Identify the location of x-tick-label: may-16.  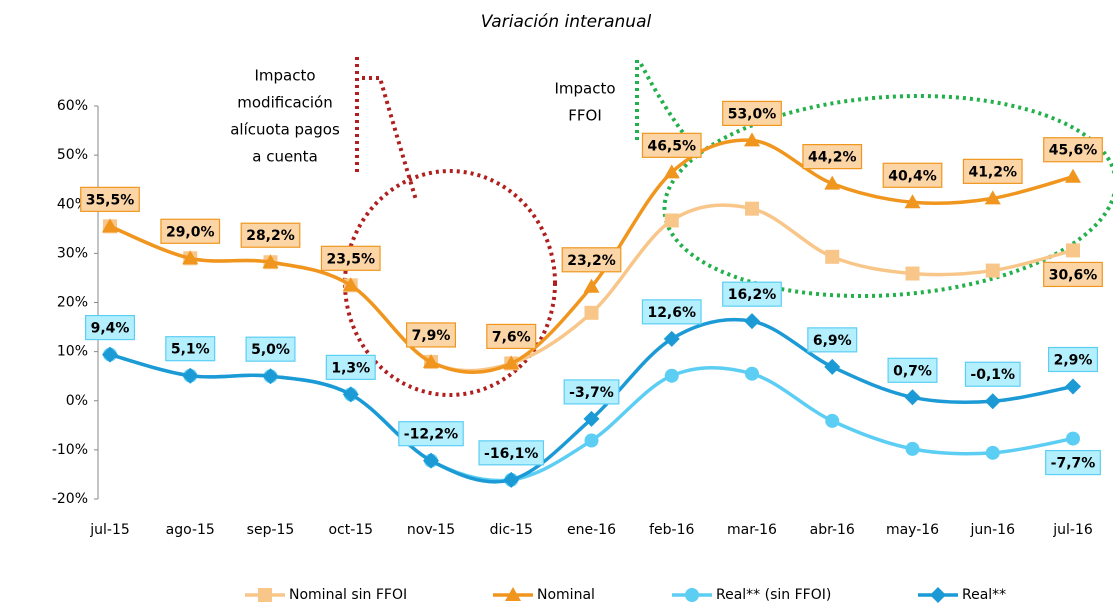
(912, 530).